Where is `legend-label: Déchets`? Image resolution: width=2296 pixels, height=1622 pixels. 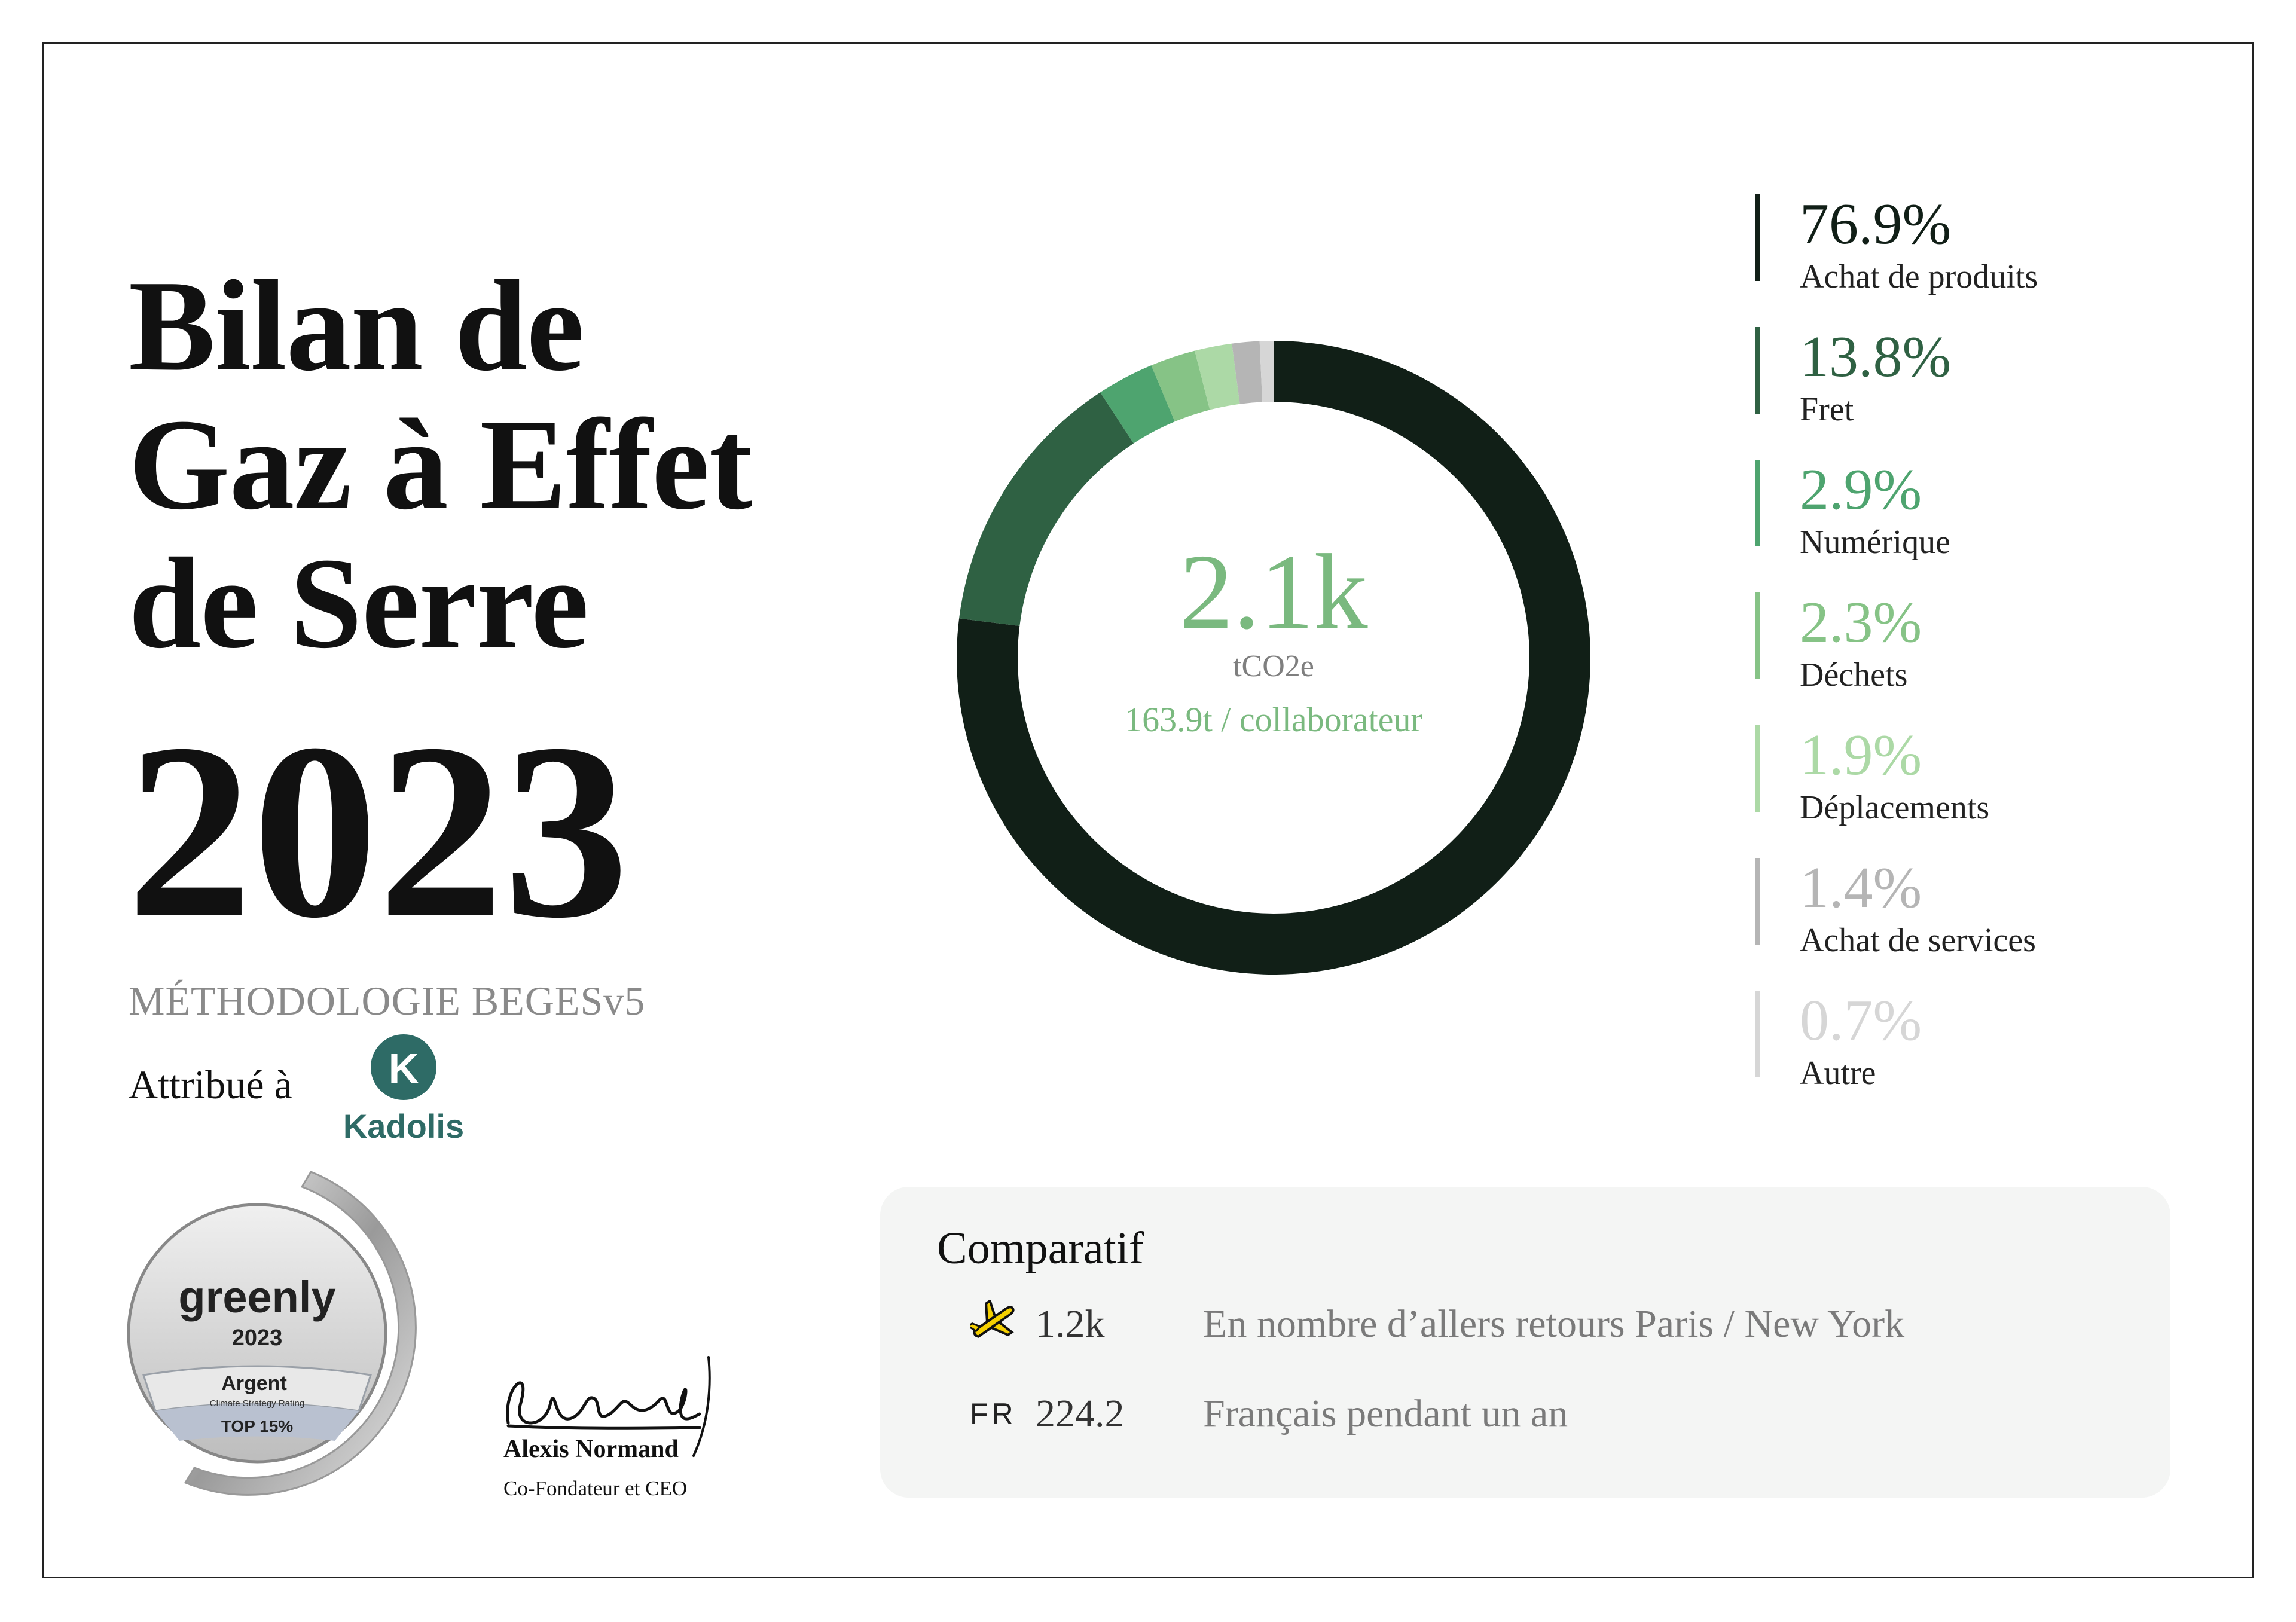 legend-label: Déchets is located at coordinates (1854, 675).